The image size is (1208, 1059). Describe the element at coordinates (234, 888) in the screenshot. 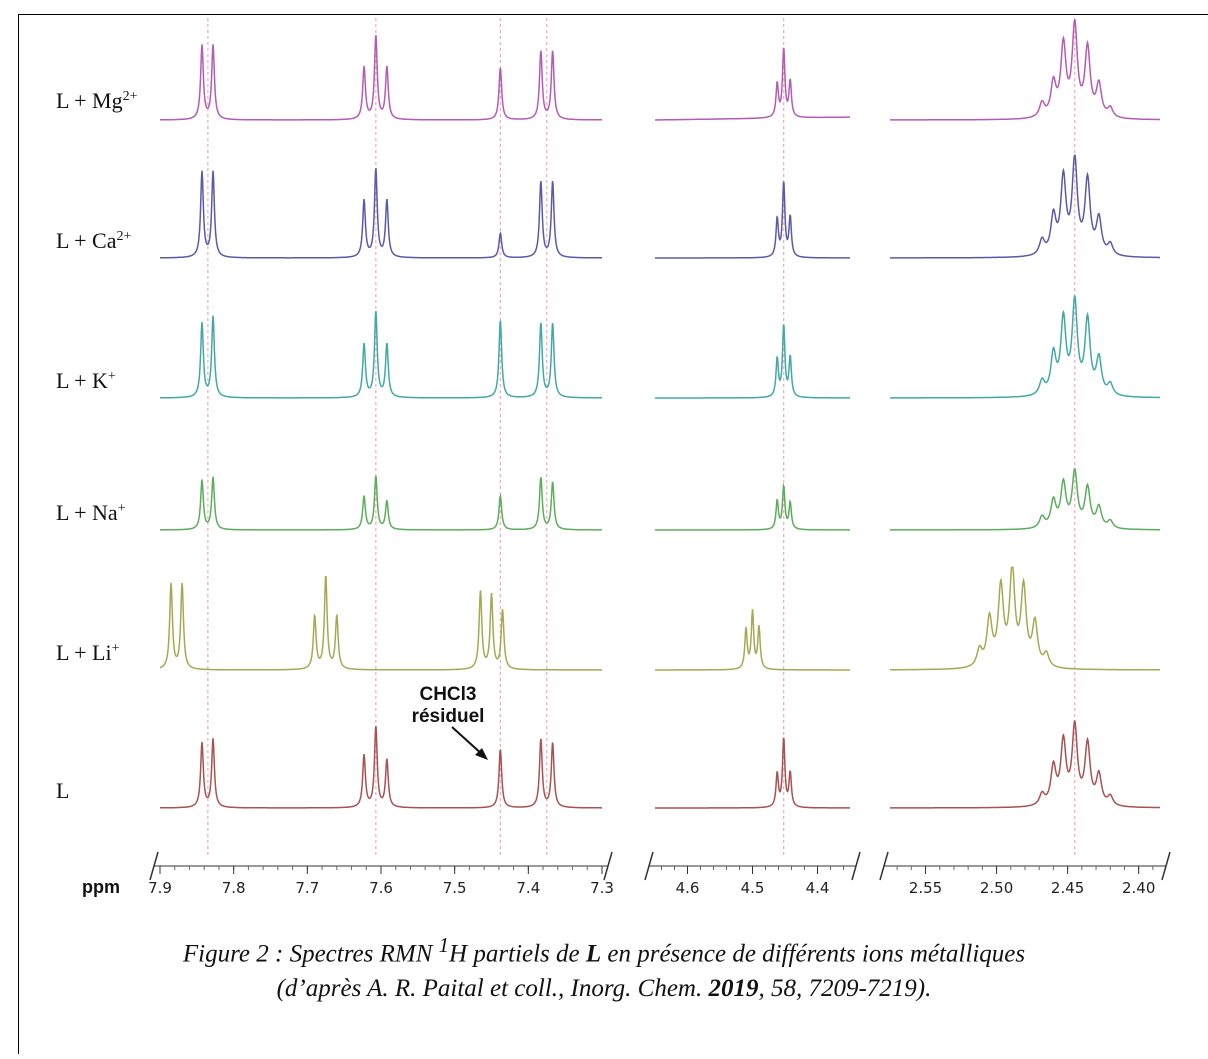

I see `tick-label-0-1: 7.8` at that location.